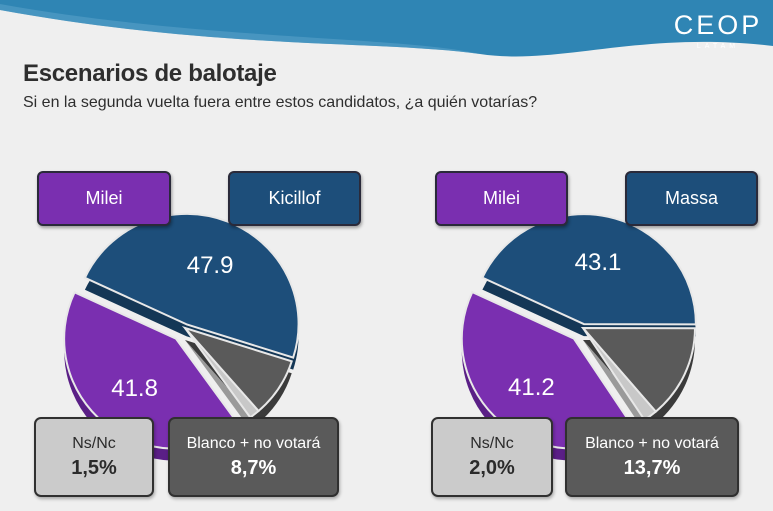 Image resolution: width=773 pixels, height=511 pixels. I want to click on milei-value-label: 41.2, so click(531, 387).